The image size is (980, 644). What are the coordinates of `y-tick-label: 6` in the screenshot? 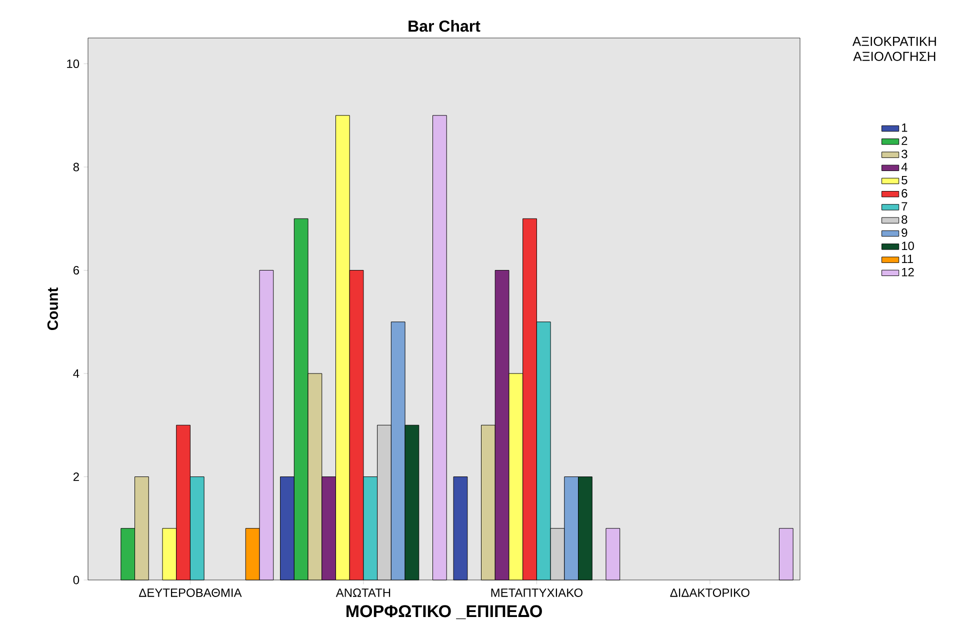 It's located at (76, 270).